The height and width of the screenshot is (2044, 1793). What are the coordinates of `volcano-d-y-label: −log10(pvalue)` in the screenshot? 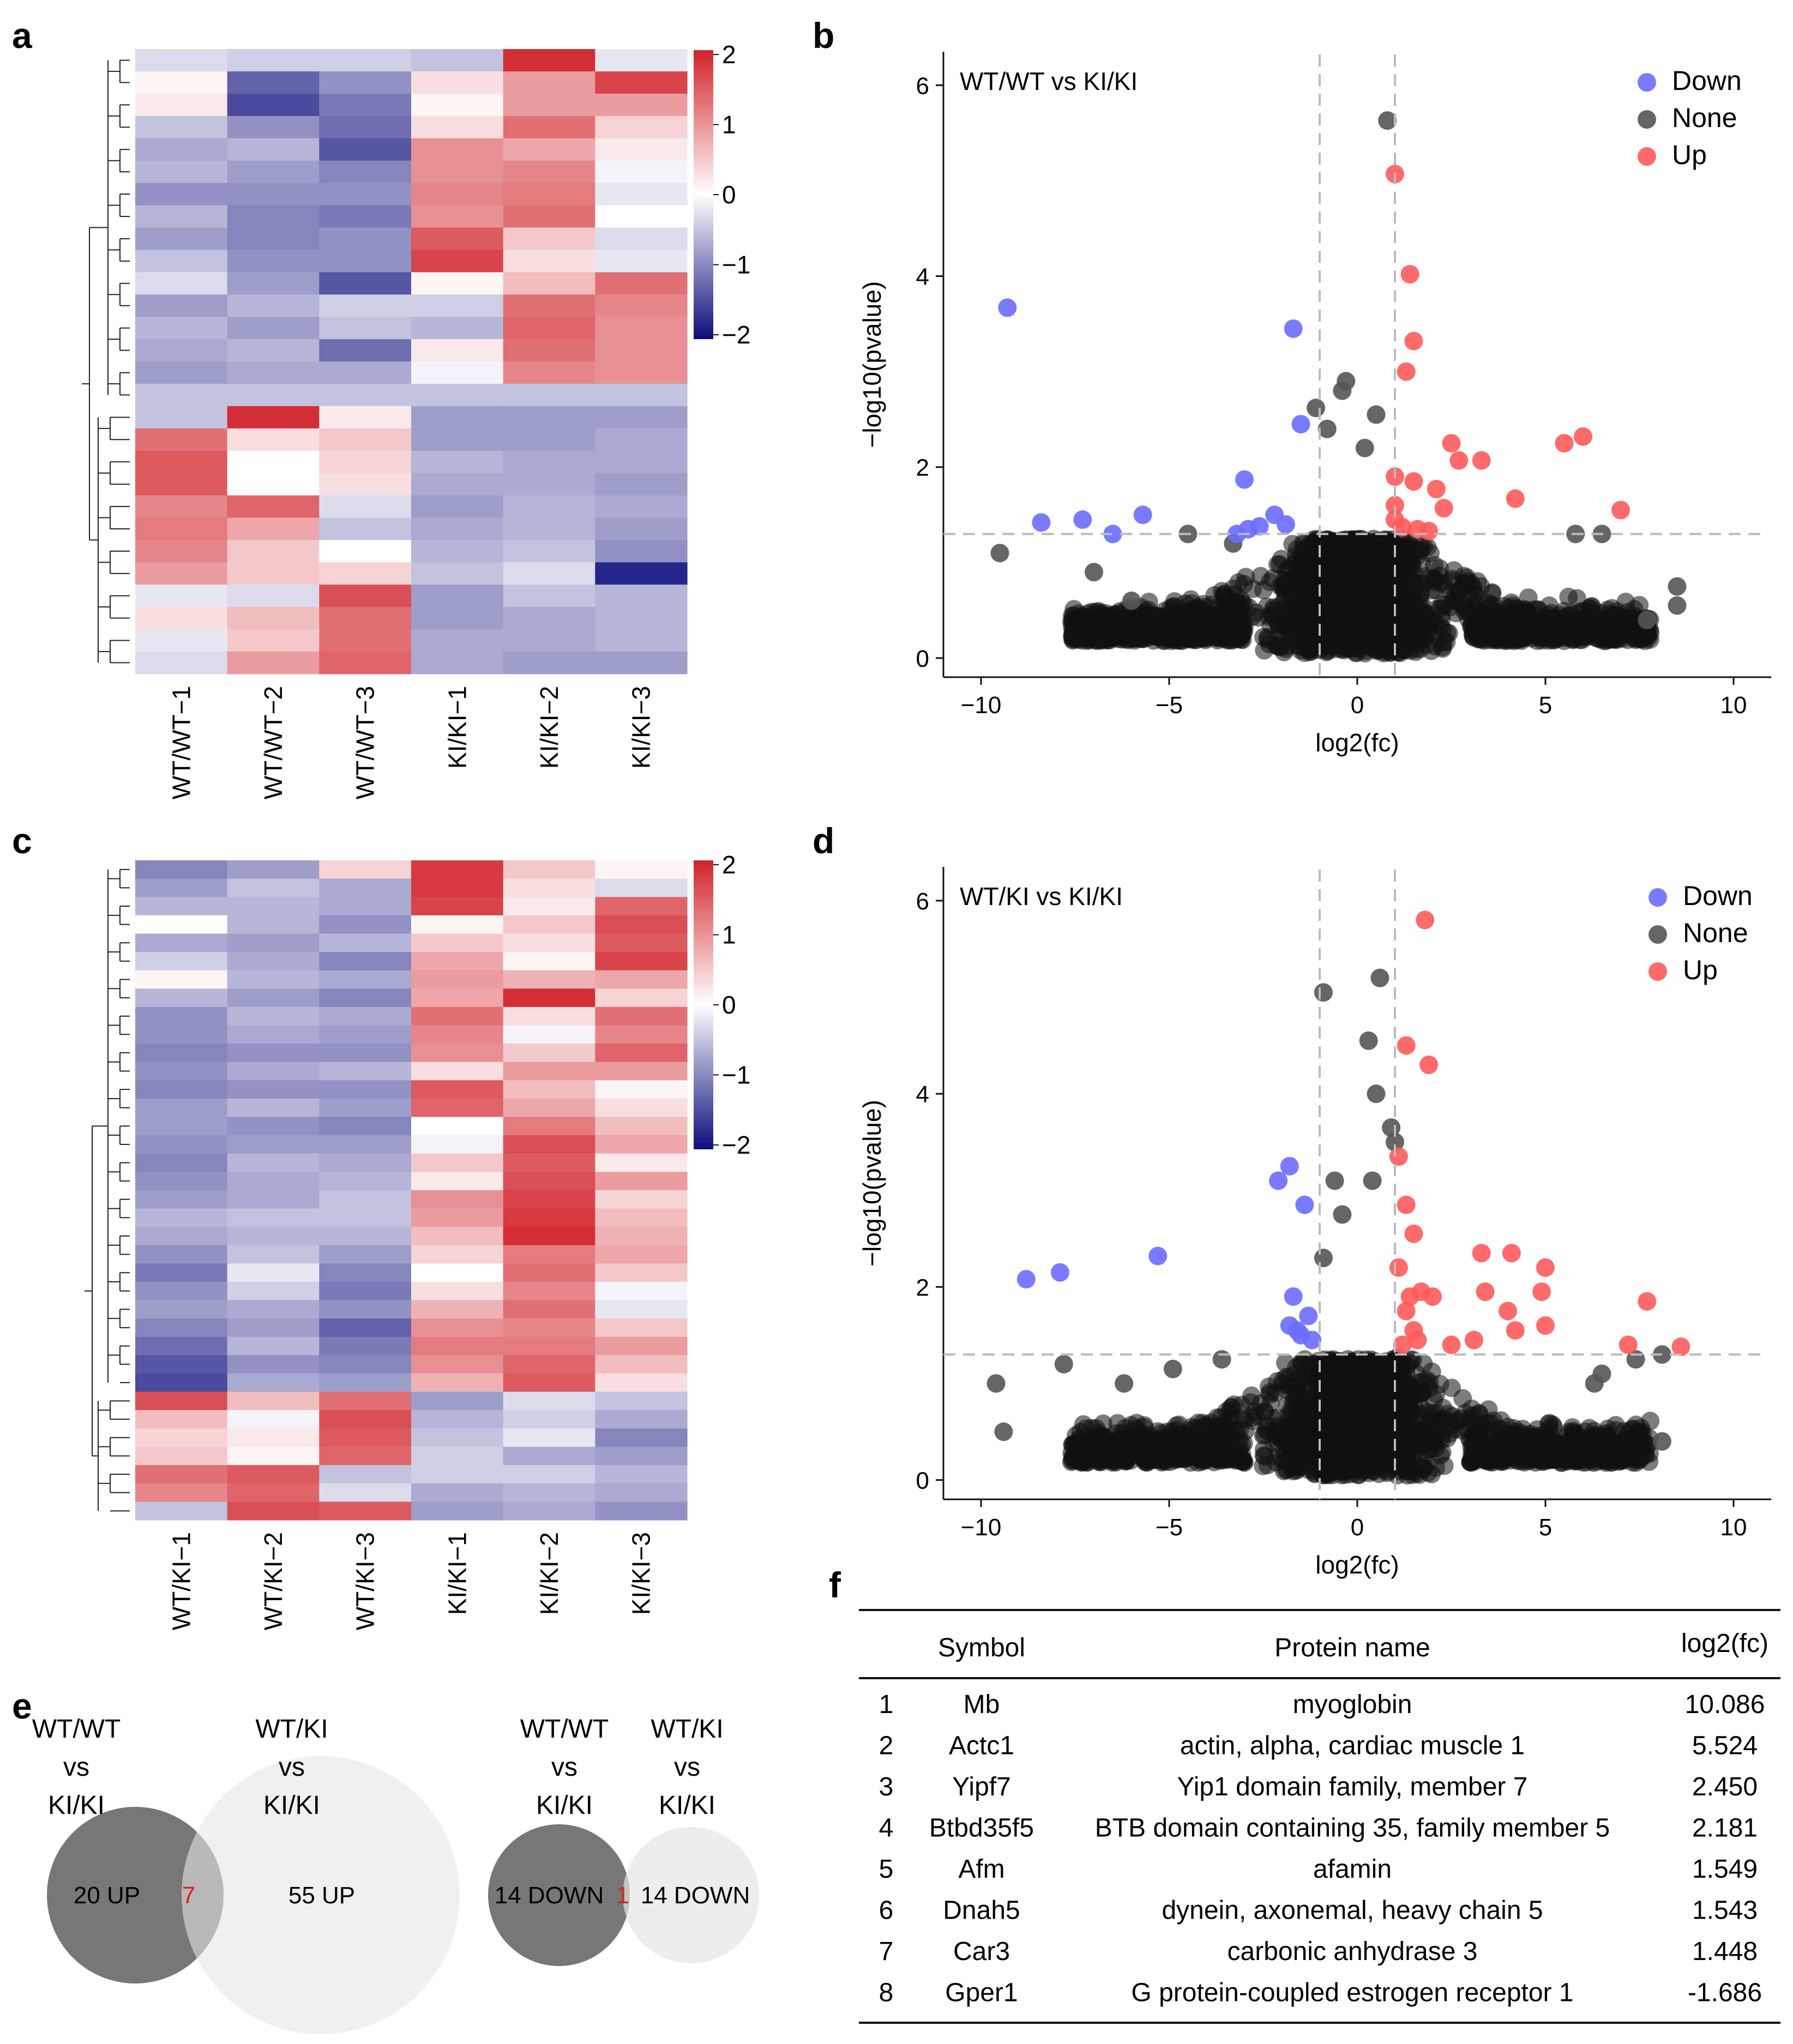 It's located at (872, 1183).